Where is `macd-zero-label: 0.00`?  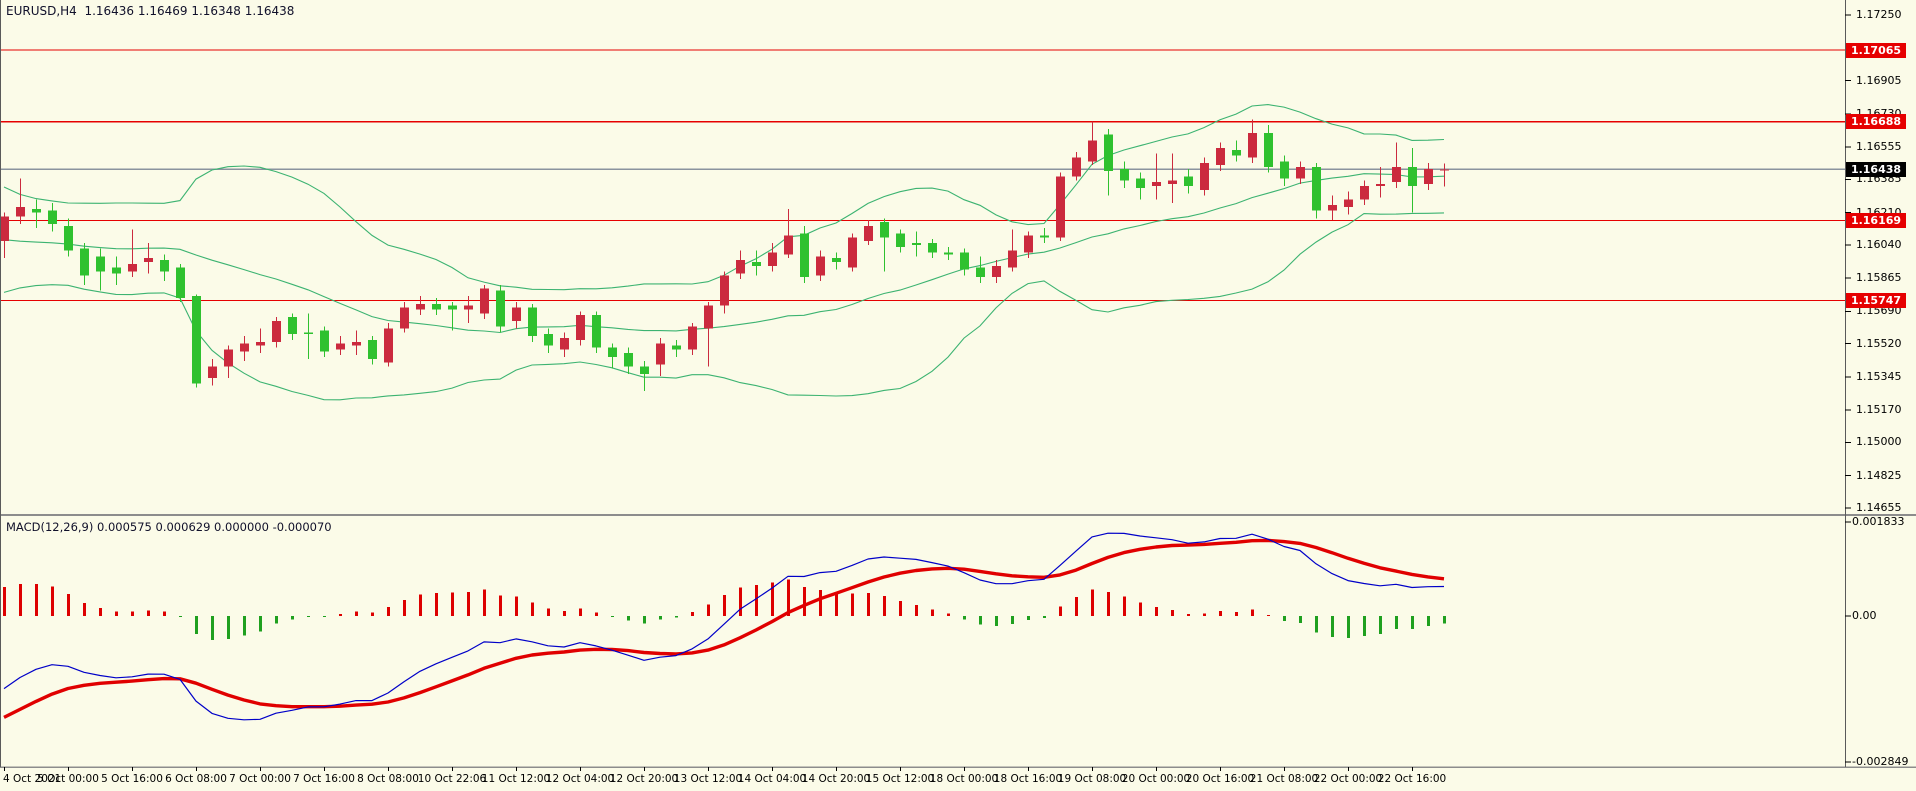 macd-zero-label: 0.00 is located at coordinates (1864, 615).